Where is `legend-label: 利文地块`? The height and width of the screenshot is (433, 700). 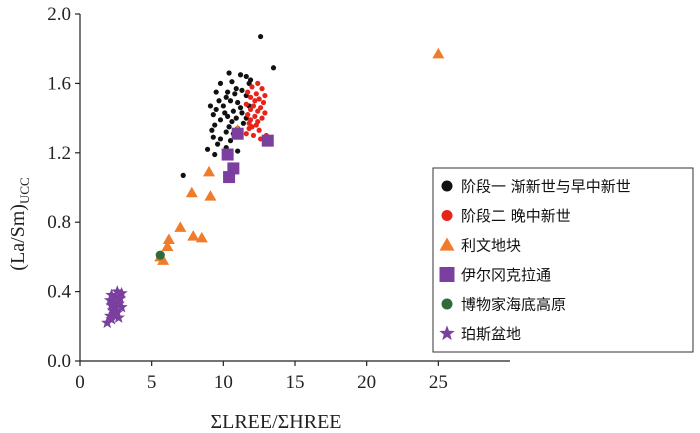
legend-label: 利文地块 is located at coordinates (491, 246).